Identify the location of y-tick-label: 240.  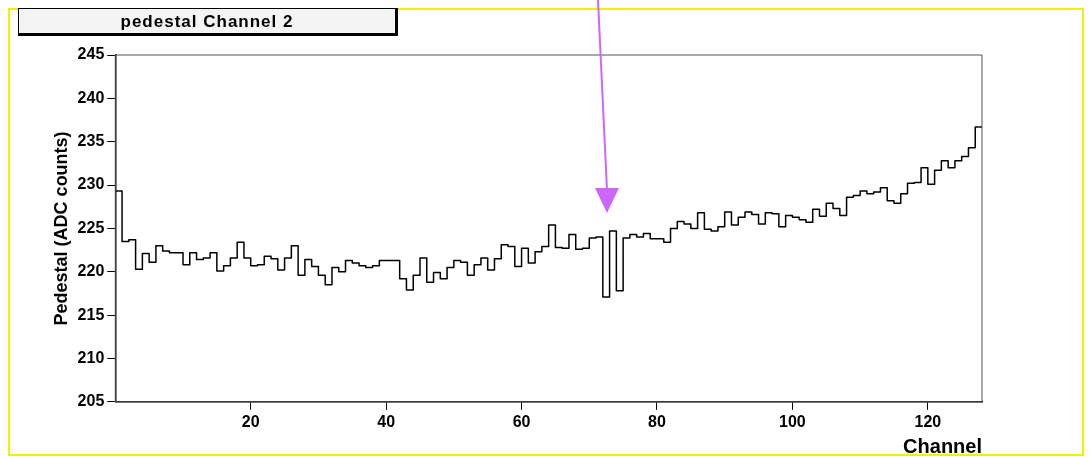
(91, 97).